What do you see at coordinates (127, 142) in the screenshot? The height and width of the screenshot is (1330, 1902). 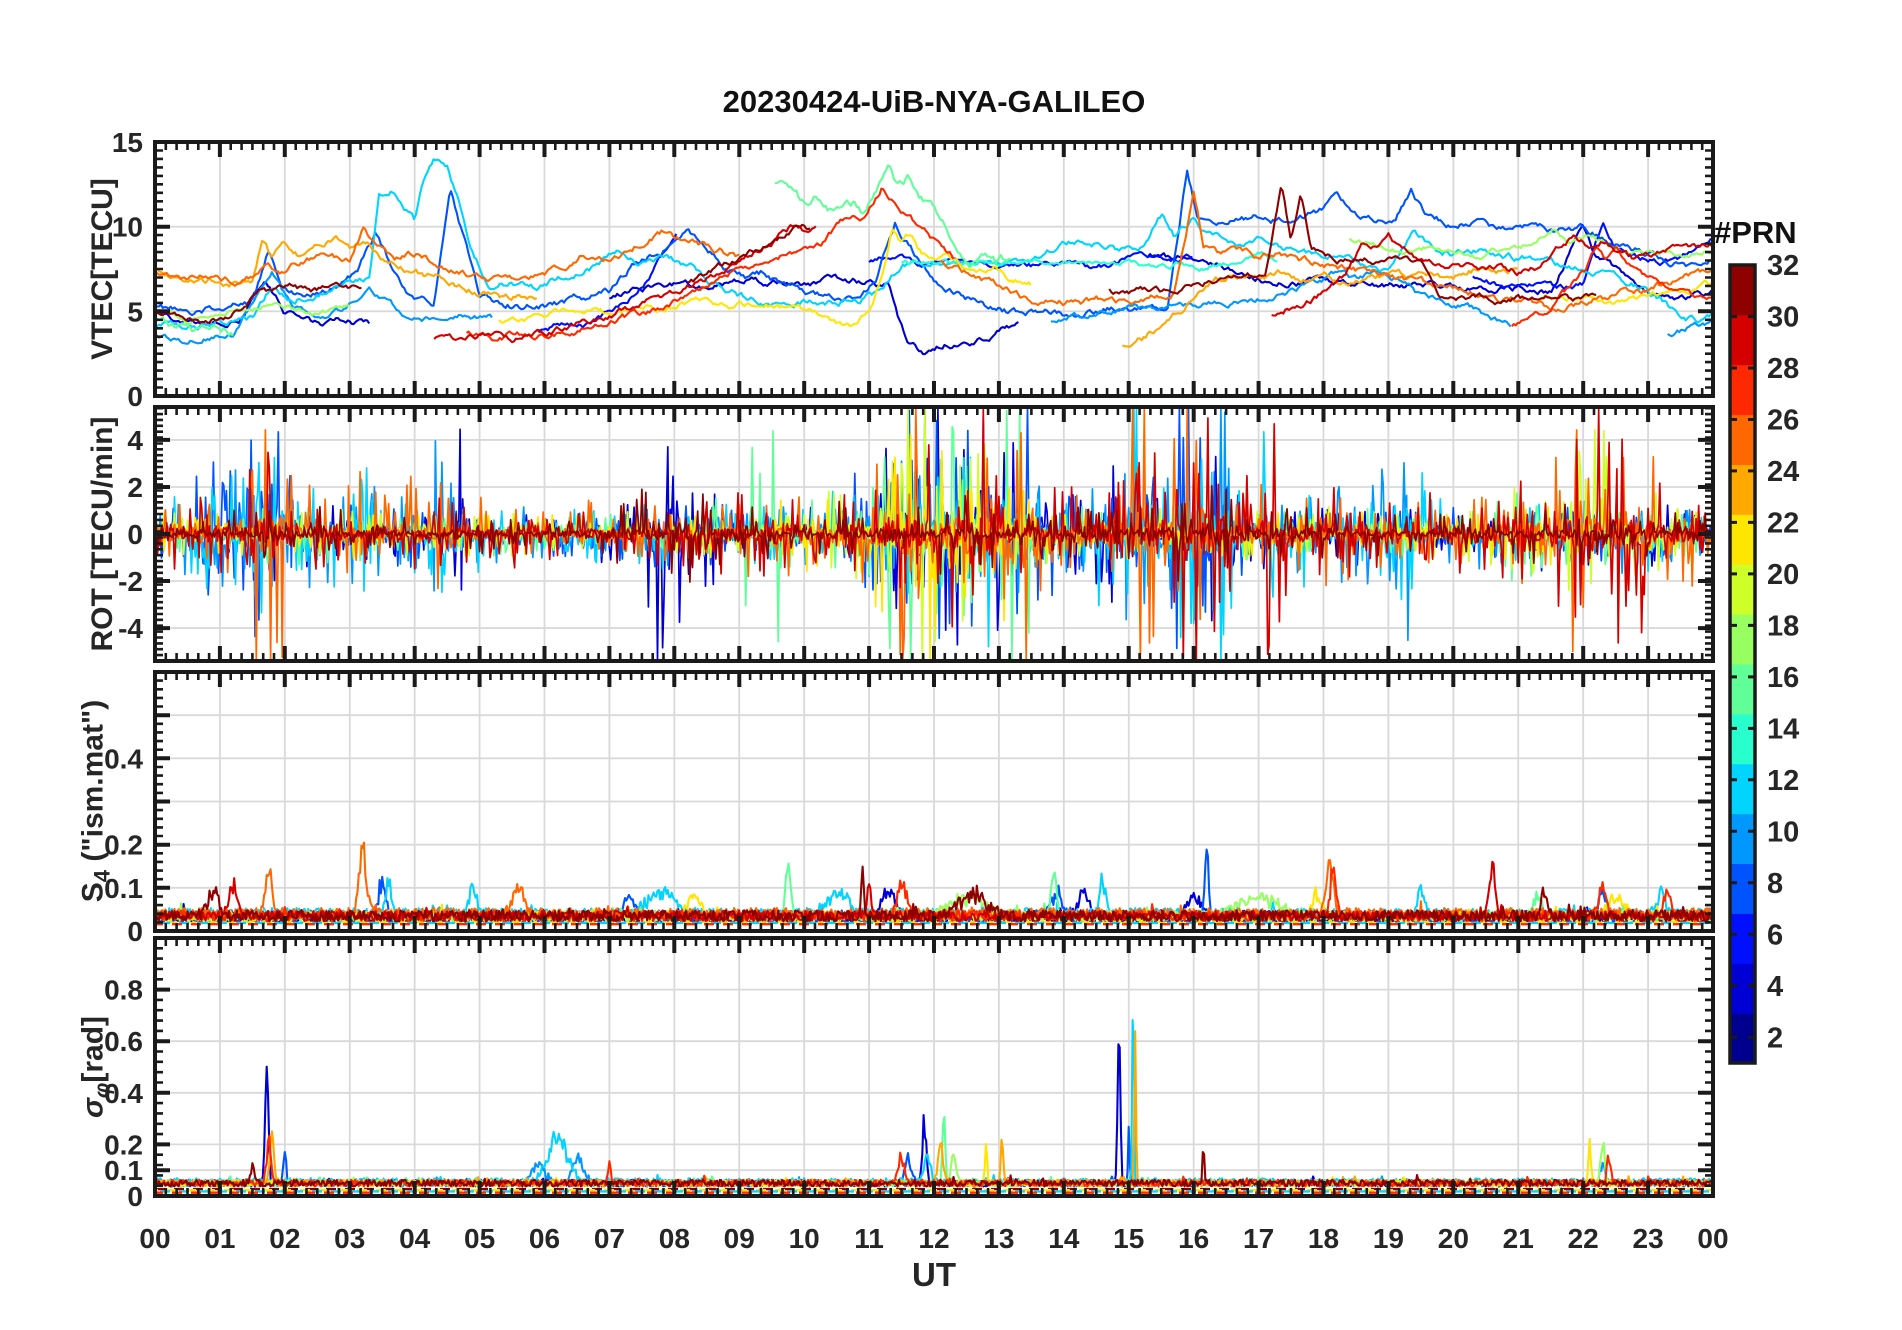 I see `y-tick-label: 15` at bounding box center [127, 142].